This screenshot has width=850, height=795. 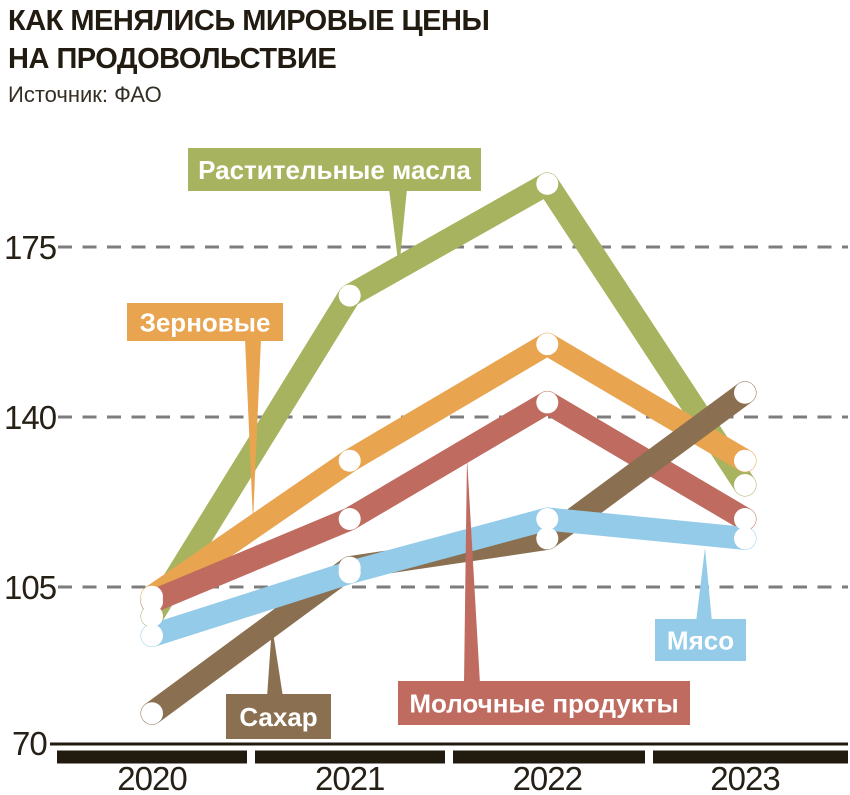 I want to click on x-axis-bar-2022, so click(x=549, y=757).